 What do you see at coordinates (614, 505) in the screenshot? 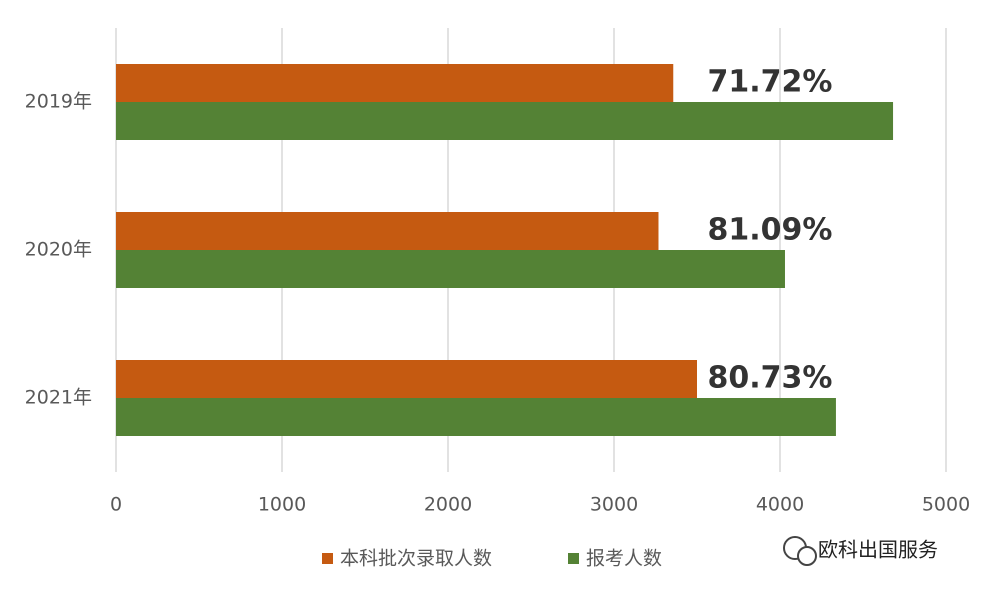
I see `x-tick-label: 3000` at bounding box center [614, 505].